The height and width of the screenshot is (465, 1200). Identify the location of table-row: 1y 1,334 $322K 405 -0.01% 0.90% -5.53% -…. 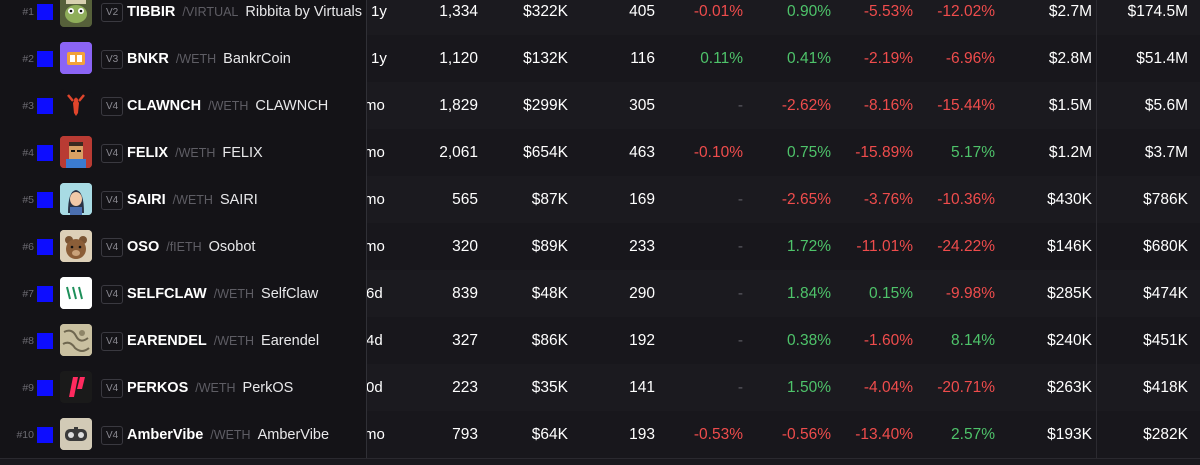
(600, 18).